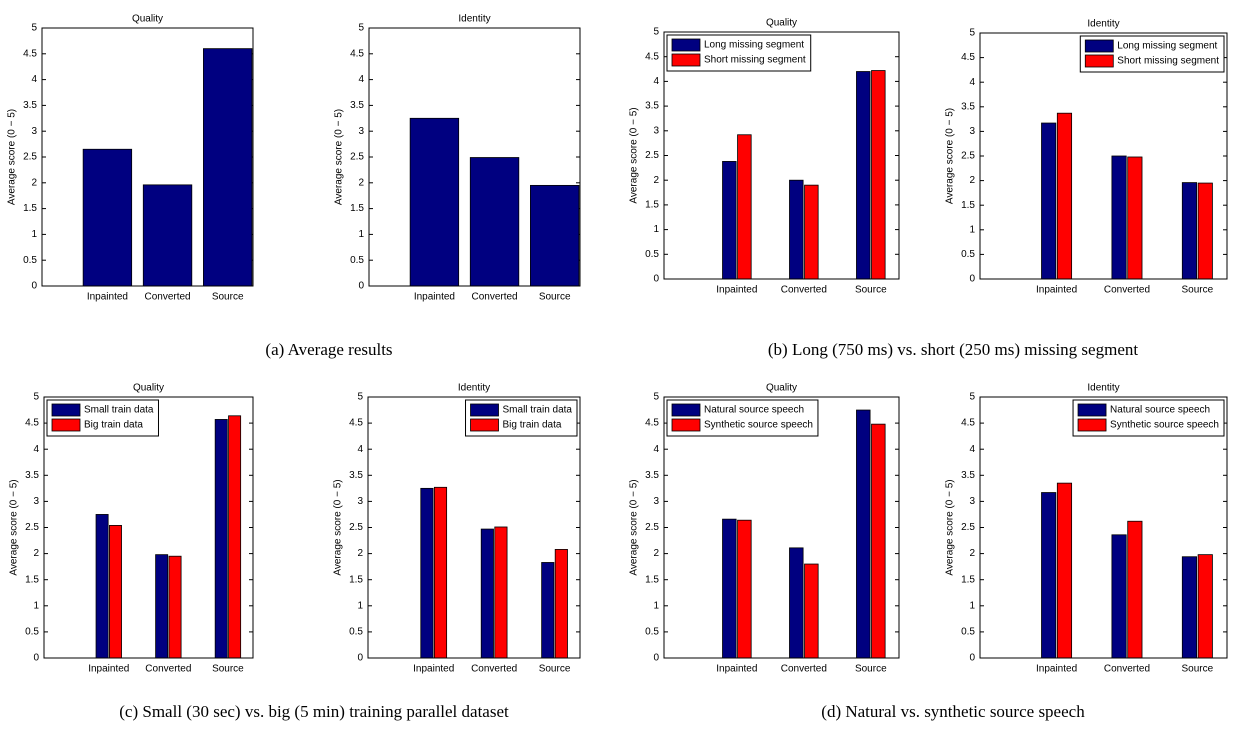 This screenshot has height=738, width=1251. Describe the element at coordinates (538, 410) in the screenshot. I see `legend-label: Small train data` at that location.